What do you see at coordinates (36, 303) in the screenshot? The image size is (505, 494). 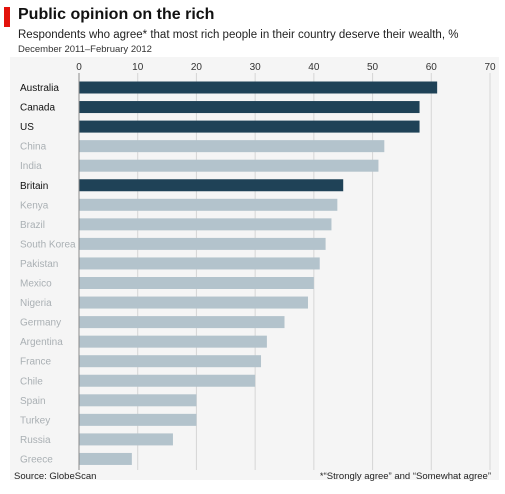 I see `category-label: Nigeria` at bounding box center [36, 303].